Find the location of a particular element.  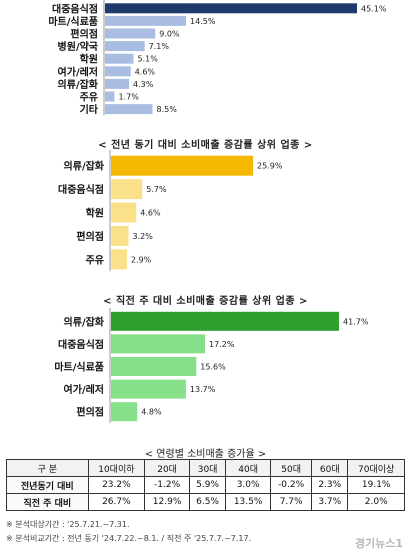

share-value-label: 45.1% is located at coordinates (374, 8).